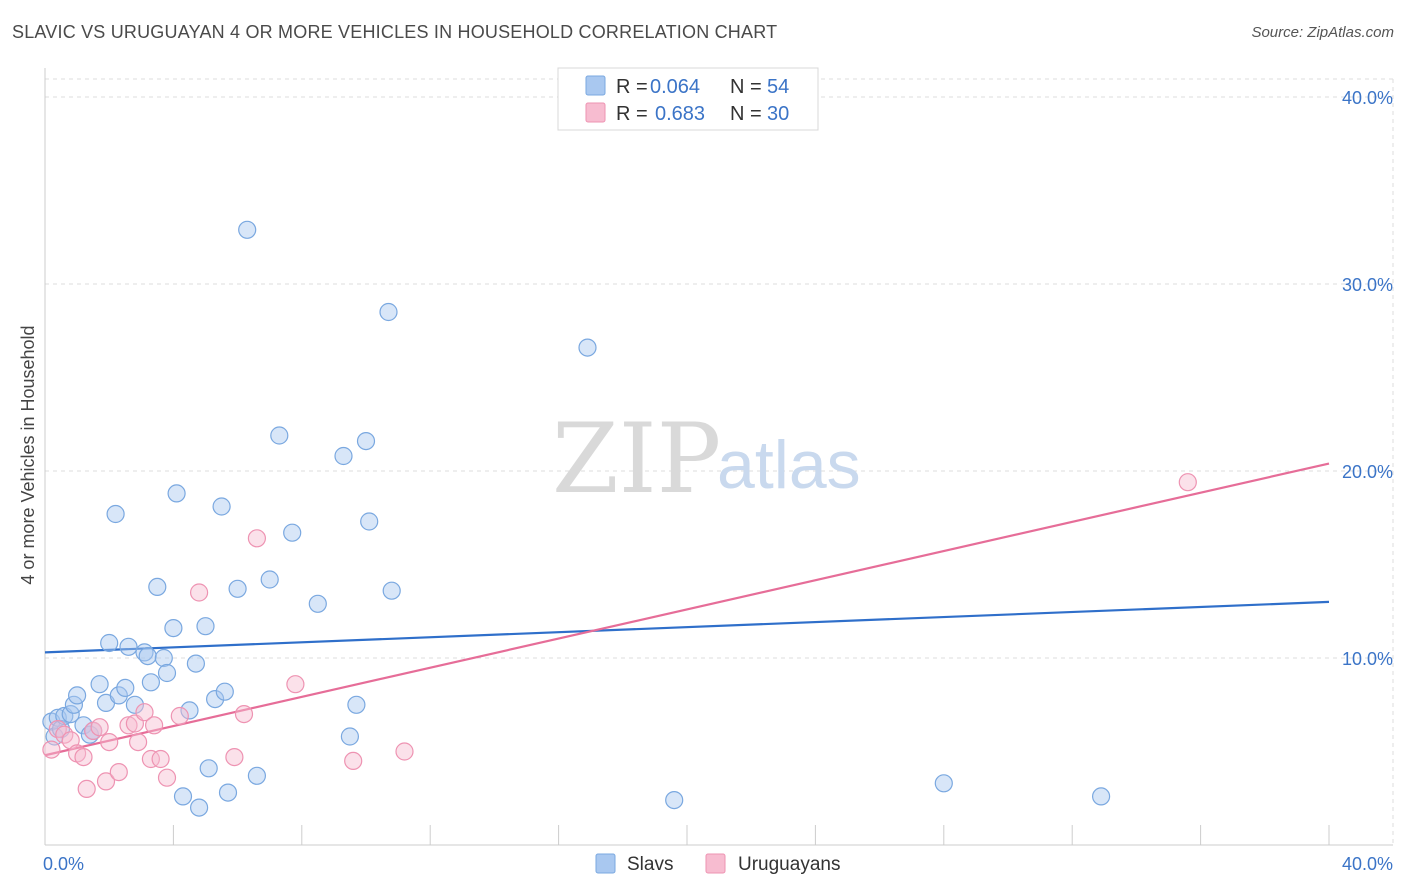 This screenshot has width=1406, height=892. Describe the element at coordinates (1367, 285) in the screenshot. I see `y-tick-label: 30.0%` at that location.